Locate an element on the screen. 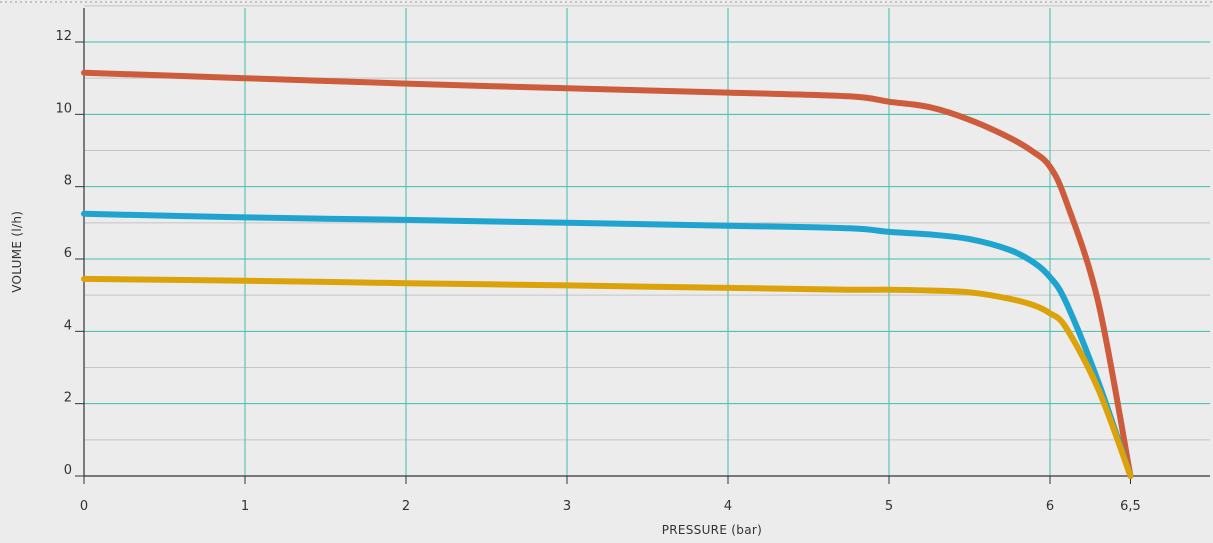 The width and height of the screenshot is (1213, 543). x-tick-label: 6 is located at coordinates (1050, 506).